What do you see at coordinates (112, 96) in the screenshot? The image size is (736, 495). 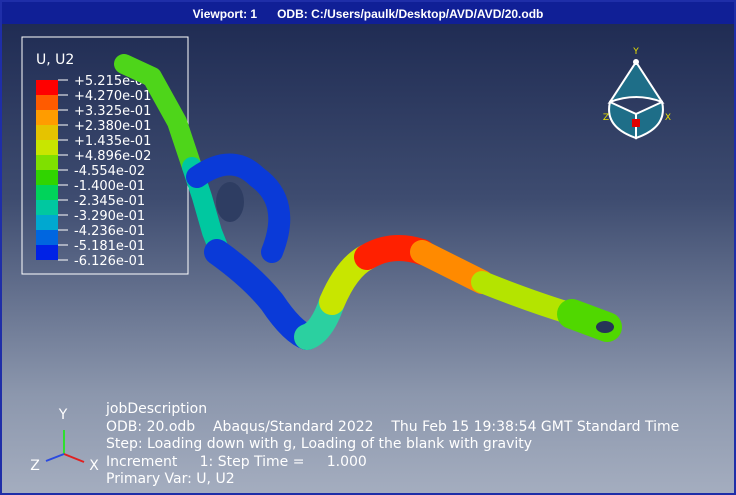 I see `legend-label: +4.270e-01` at bounding box center [112, 96].